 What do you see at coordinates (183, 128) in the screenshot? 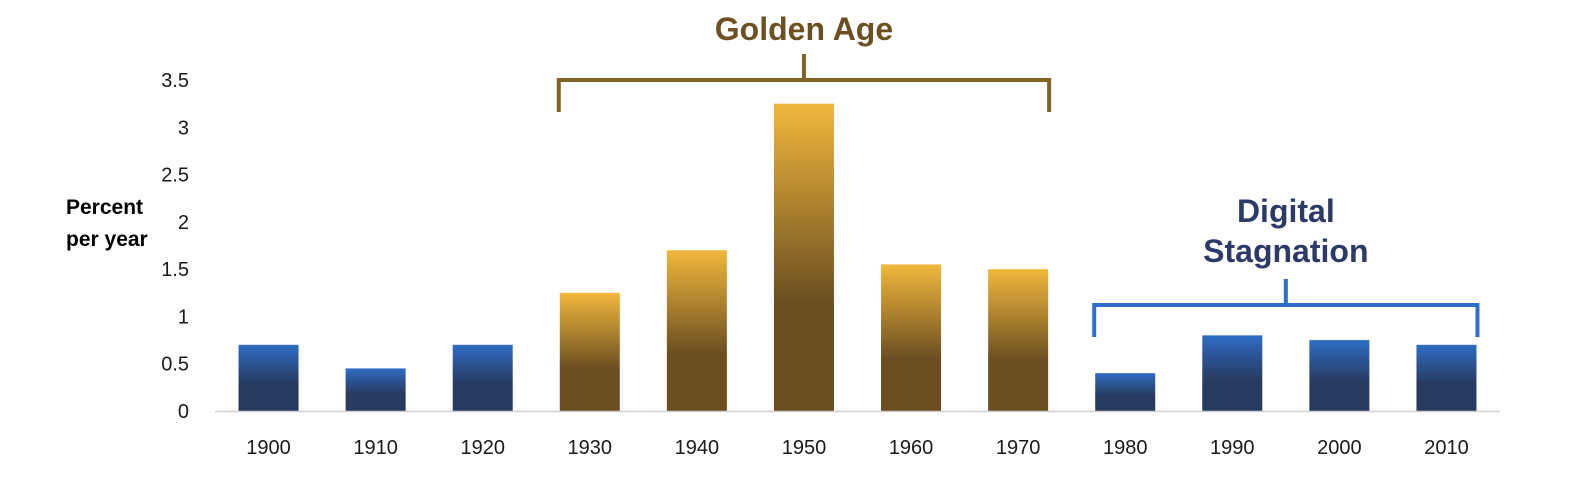
I see `y-tick-label: 3` at bounding box center [183, 128].